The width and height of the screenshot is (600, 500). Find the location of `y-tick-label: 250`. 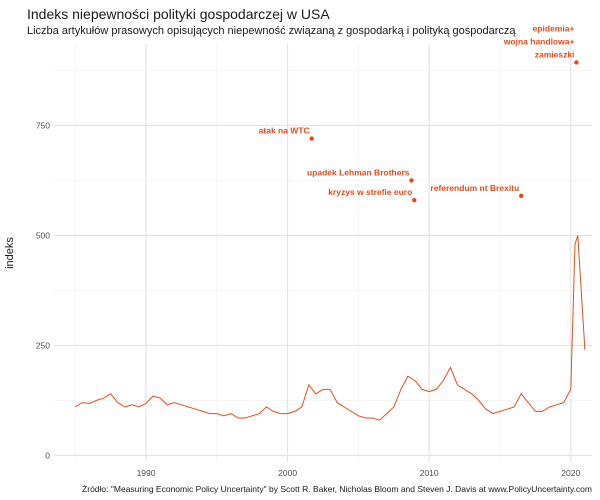

y-tick-label: 250 is located at coordinates (43, 345).